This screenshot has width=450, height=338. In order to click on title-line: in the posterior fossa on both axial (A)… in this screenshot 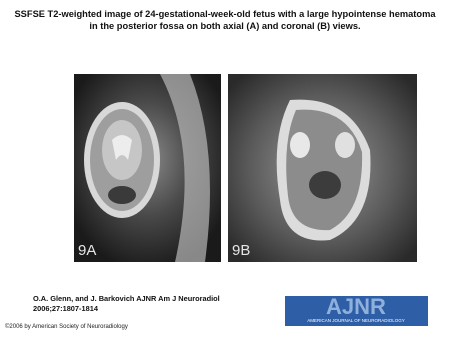, I will do `click(225, 26)`.